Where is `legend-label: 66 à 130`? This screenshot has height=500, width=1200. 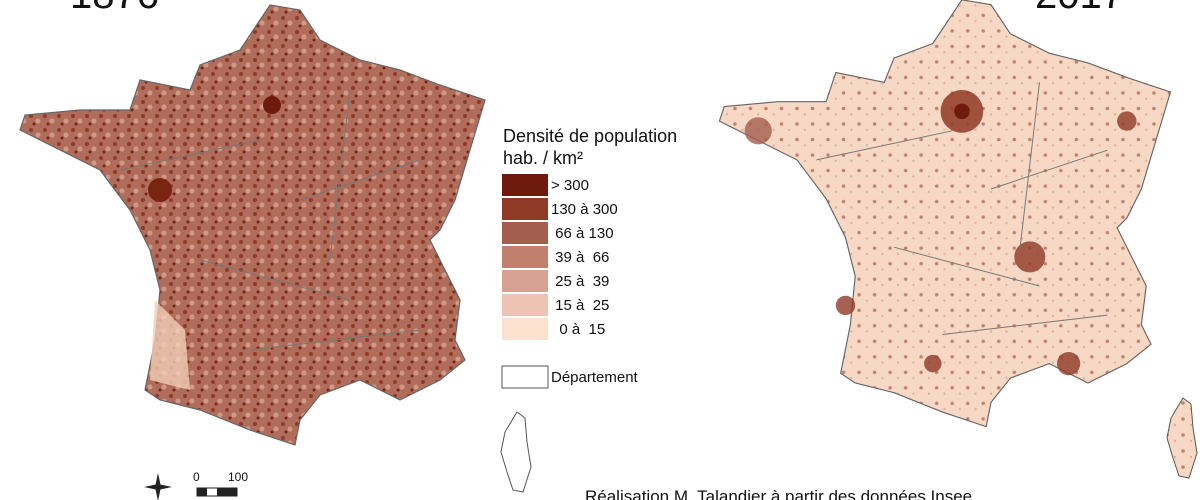
legend-label: 66 à 130 is located at coordinates (582, 233).